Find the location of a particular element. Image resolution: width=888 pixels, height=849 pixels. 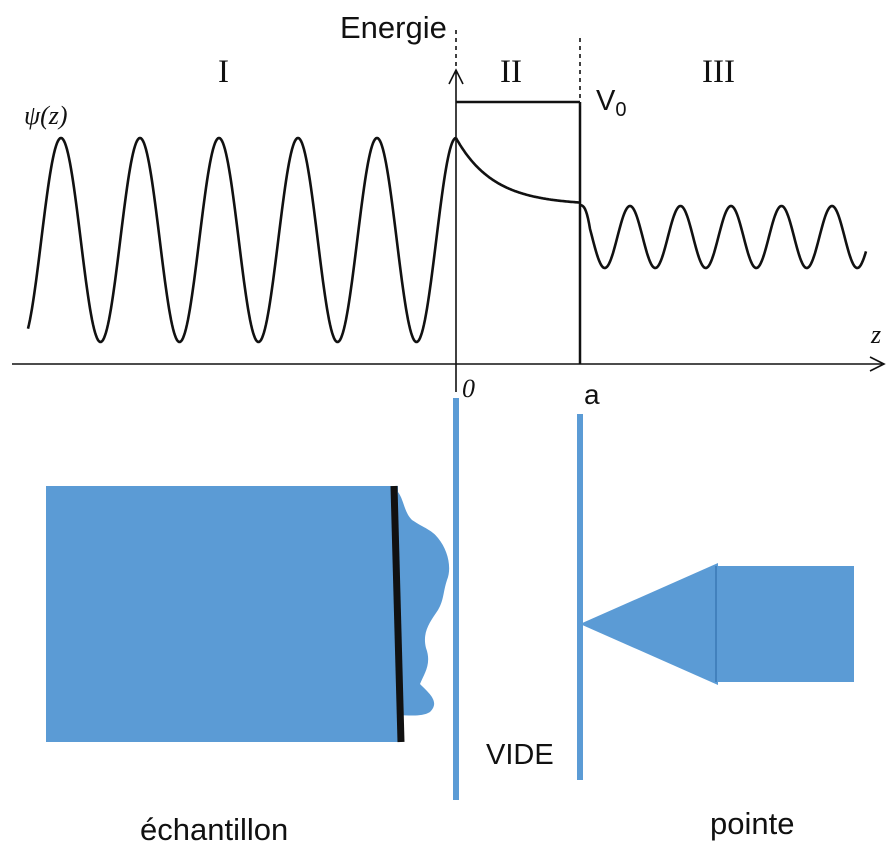

barrier-width-label: a is located at coordinates (592, 394).